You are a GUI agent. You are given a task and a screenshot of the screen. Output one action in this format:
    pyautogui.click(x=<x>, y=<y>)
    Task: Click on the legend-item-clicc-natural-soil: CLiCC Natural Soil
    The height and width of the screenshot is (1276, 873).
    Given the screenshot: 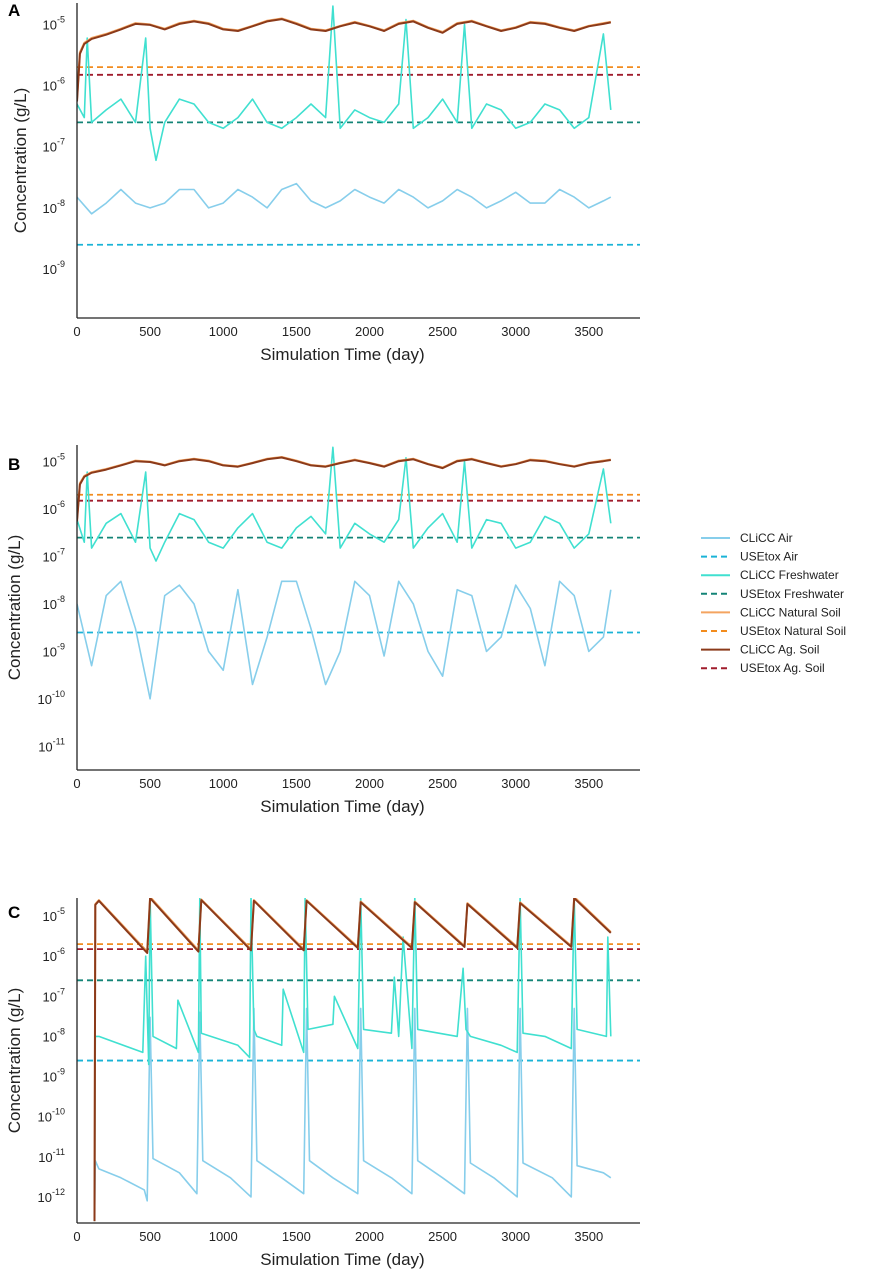 What is the action you would take?
    pyautogui.click(x=771, y=612)
    